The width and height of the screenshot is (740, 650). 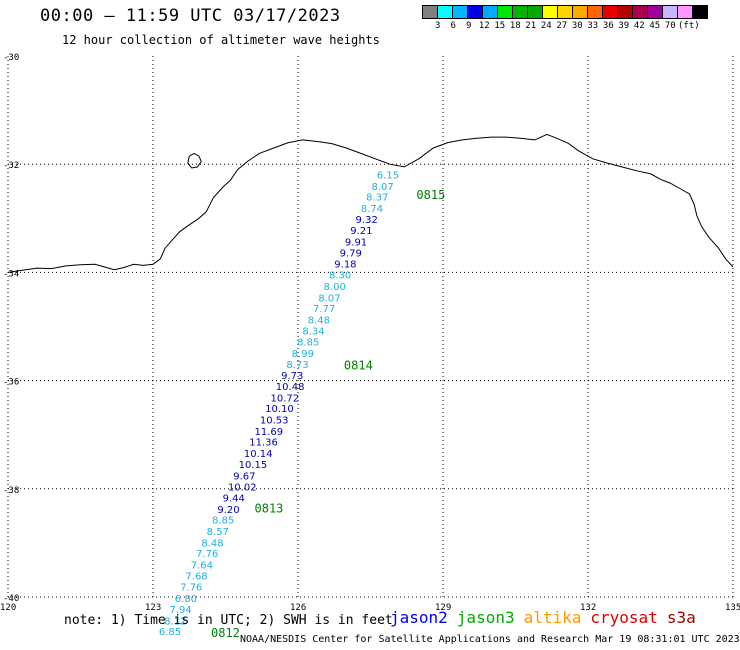 What do you see at coordinates (700, 12) in the screenshot?
I see `scale-swatch` at bounding box center [700, 12].